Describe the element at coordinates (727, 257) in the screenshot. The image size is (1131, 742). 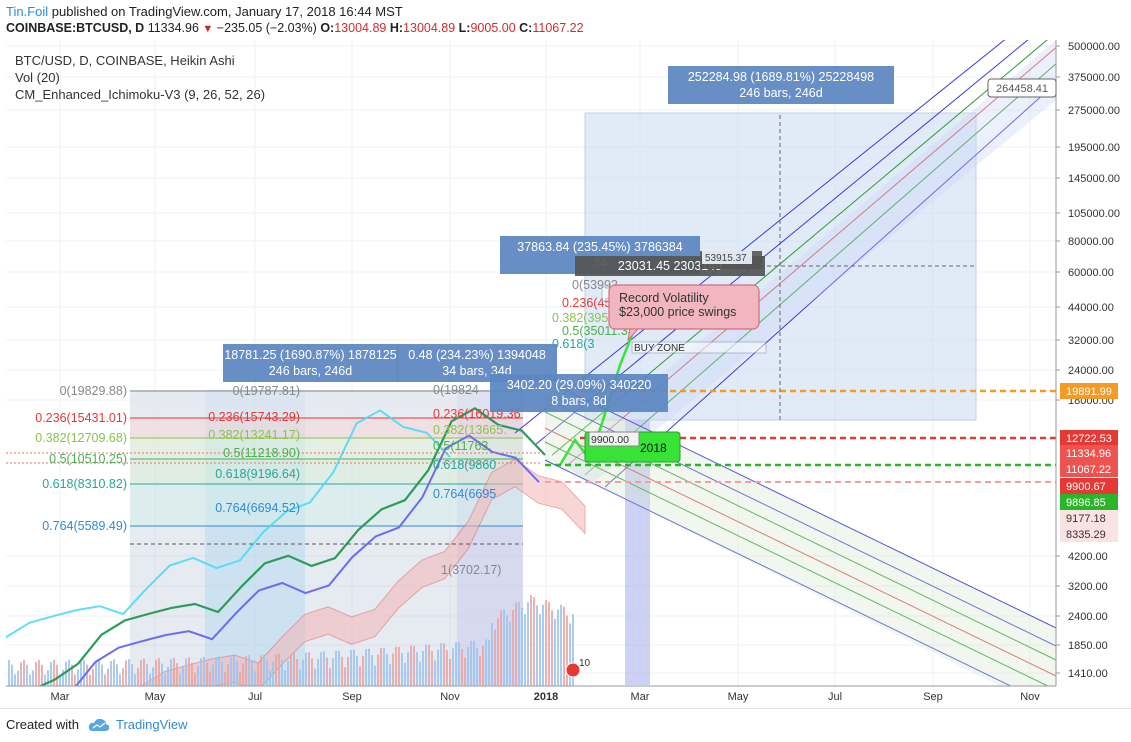
I see `small-box` at that location.